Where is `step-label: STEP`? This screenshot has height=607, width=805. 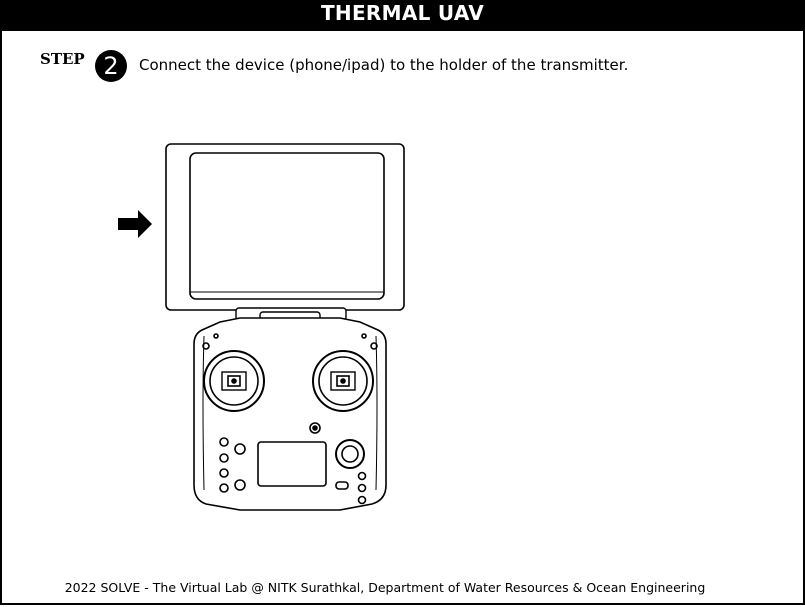
step-label: STEP is located at coordinates (62, 59).